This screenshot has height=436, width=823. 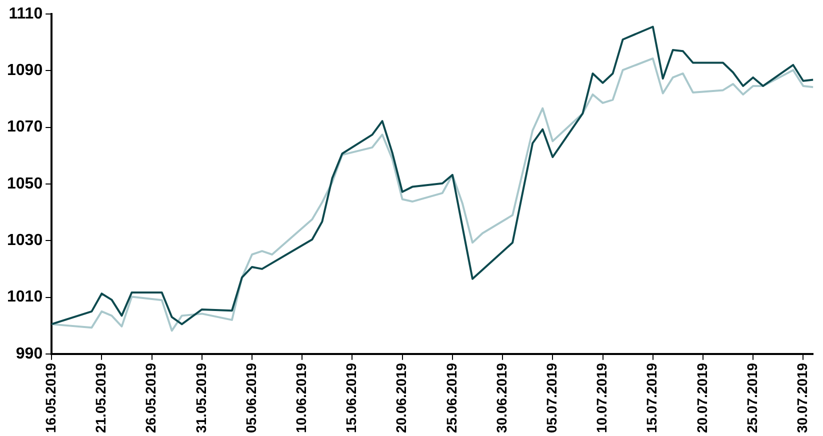 What do you see at coordinates (501, 398) in the screenshot?
I see `x-tick-label: 30.06.2019` at bounding box center [501, 398].